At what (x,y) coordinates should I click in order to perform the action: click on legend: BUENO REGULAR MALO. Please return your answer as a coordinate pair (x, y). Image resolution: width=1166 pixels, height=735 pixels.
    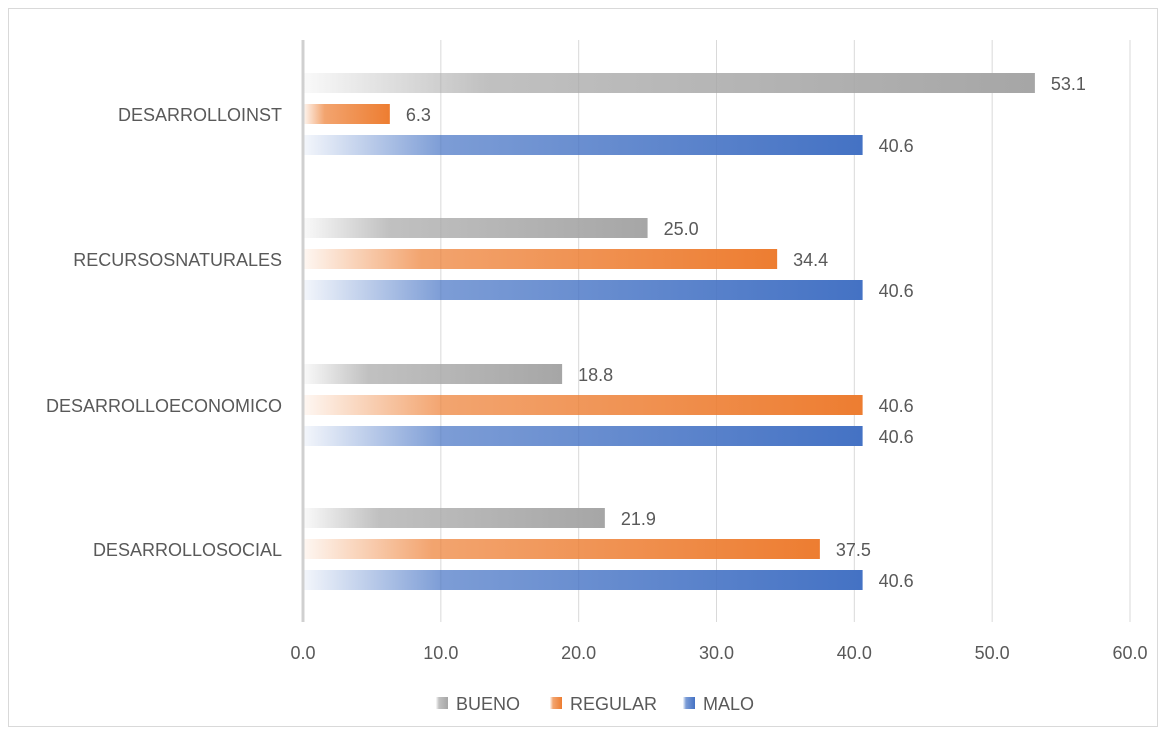
    Looking at the image, I should click on (595, 704).